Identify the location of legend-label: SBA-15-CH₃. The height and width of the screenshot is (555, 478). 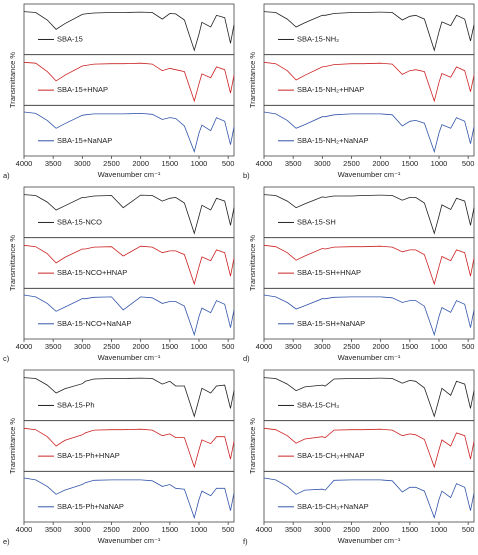
(318, 404).